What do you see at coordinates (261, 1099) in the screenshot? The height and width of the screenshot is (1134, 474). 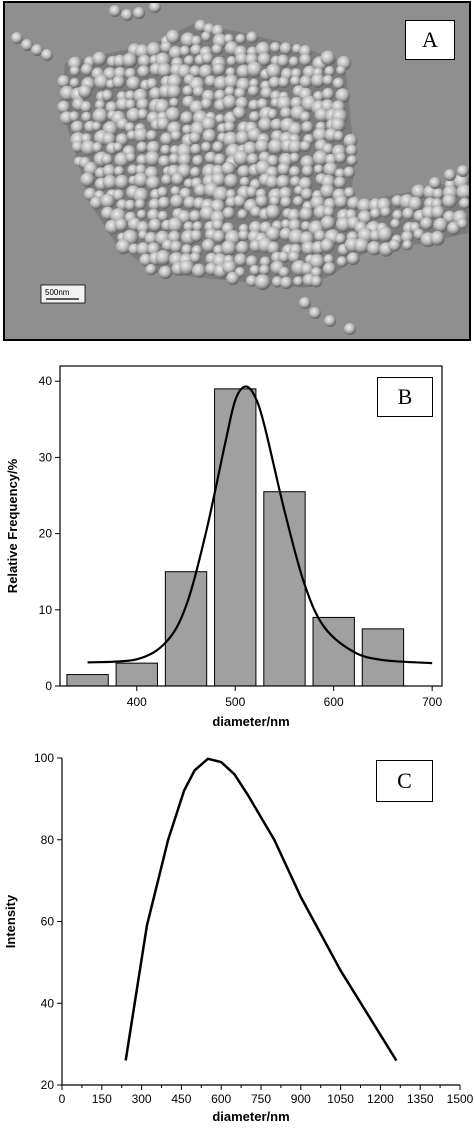 I see `x-tick-label: 750` at bounding box center [261, 1099].